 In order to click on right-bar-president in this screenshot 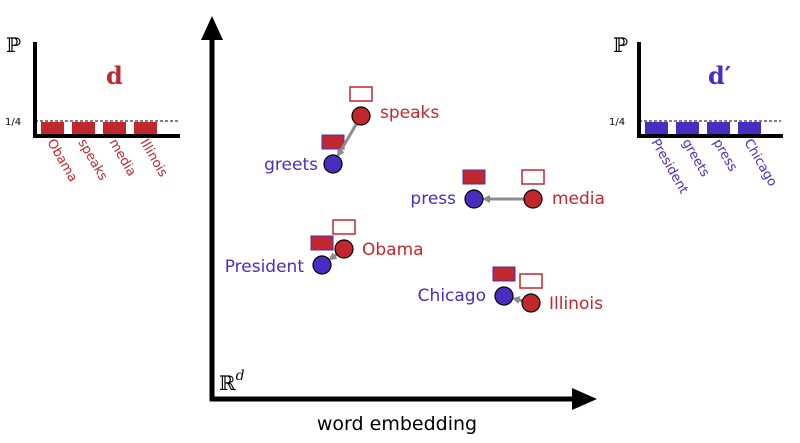, I will do `click(656, 128)`.